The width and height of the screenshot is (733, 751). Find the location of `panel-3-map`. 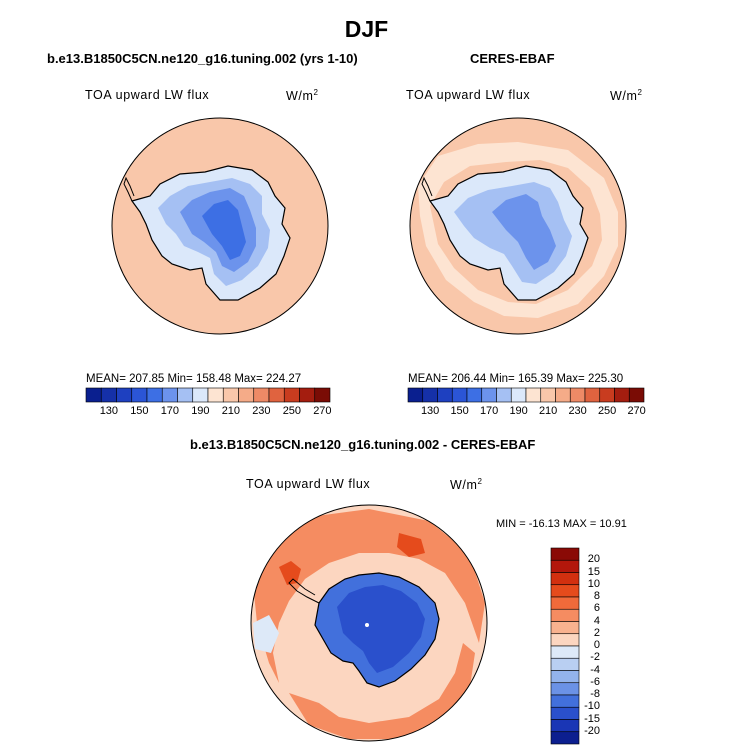

panel-3-map is located at coordinates (369, 623).